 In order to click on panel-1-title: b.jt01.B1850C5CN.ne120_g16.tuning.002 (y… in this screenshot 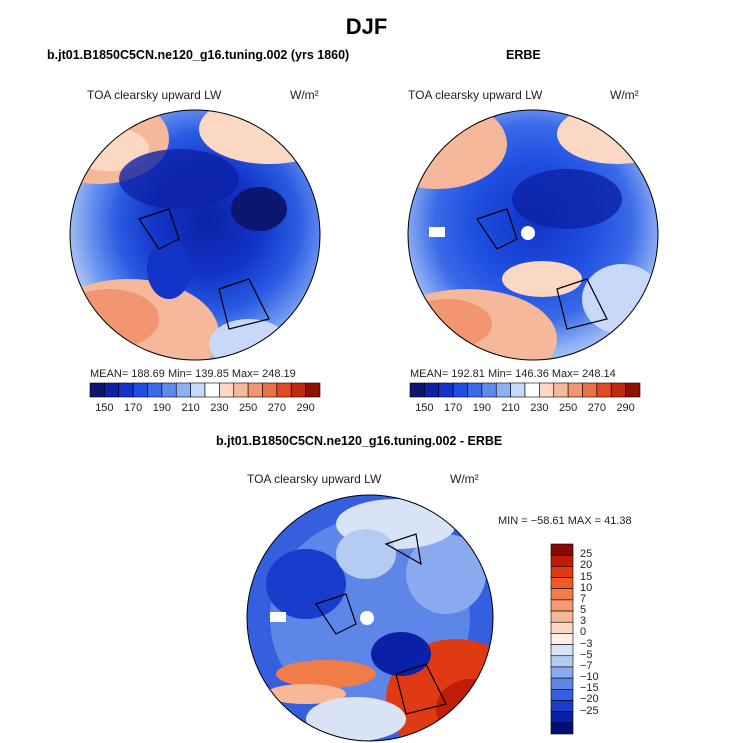, I will do `click(198, 55)`.